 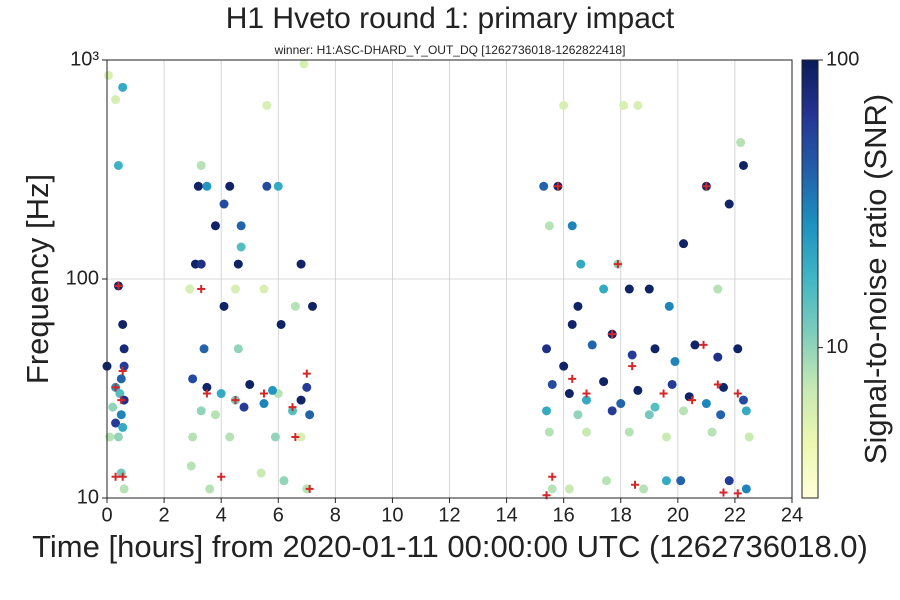 What do you see at coordinates (450, 18) in the screenshot?
I see `chart-title: H1 Hveto round 1: primary impact` at bounding box center [450, 18].